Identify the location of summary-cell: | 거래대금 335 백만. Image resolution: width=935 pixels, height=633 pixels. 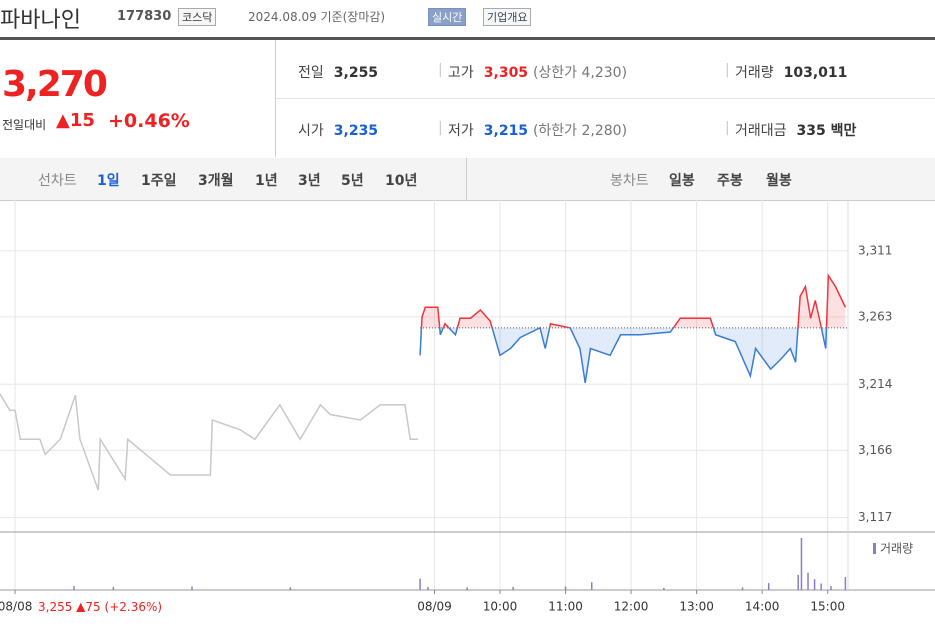
(791, 130).